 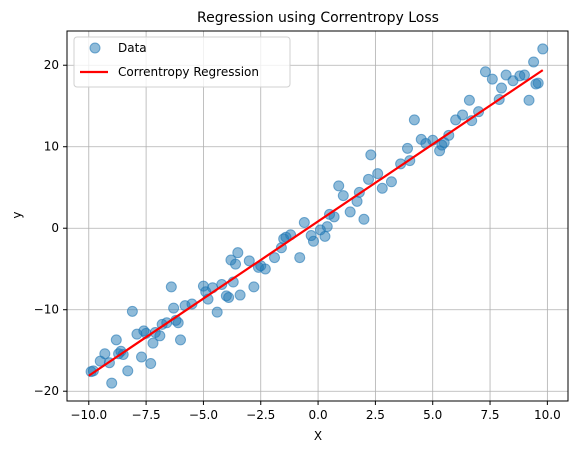 What do you see at coordinates (188, 72) in the screenshot?
I see `legend-regression-label: Correntropy Regression` at bounding box center [188, 72].